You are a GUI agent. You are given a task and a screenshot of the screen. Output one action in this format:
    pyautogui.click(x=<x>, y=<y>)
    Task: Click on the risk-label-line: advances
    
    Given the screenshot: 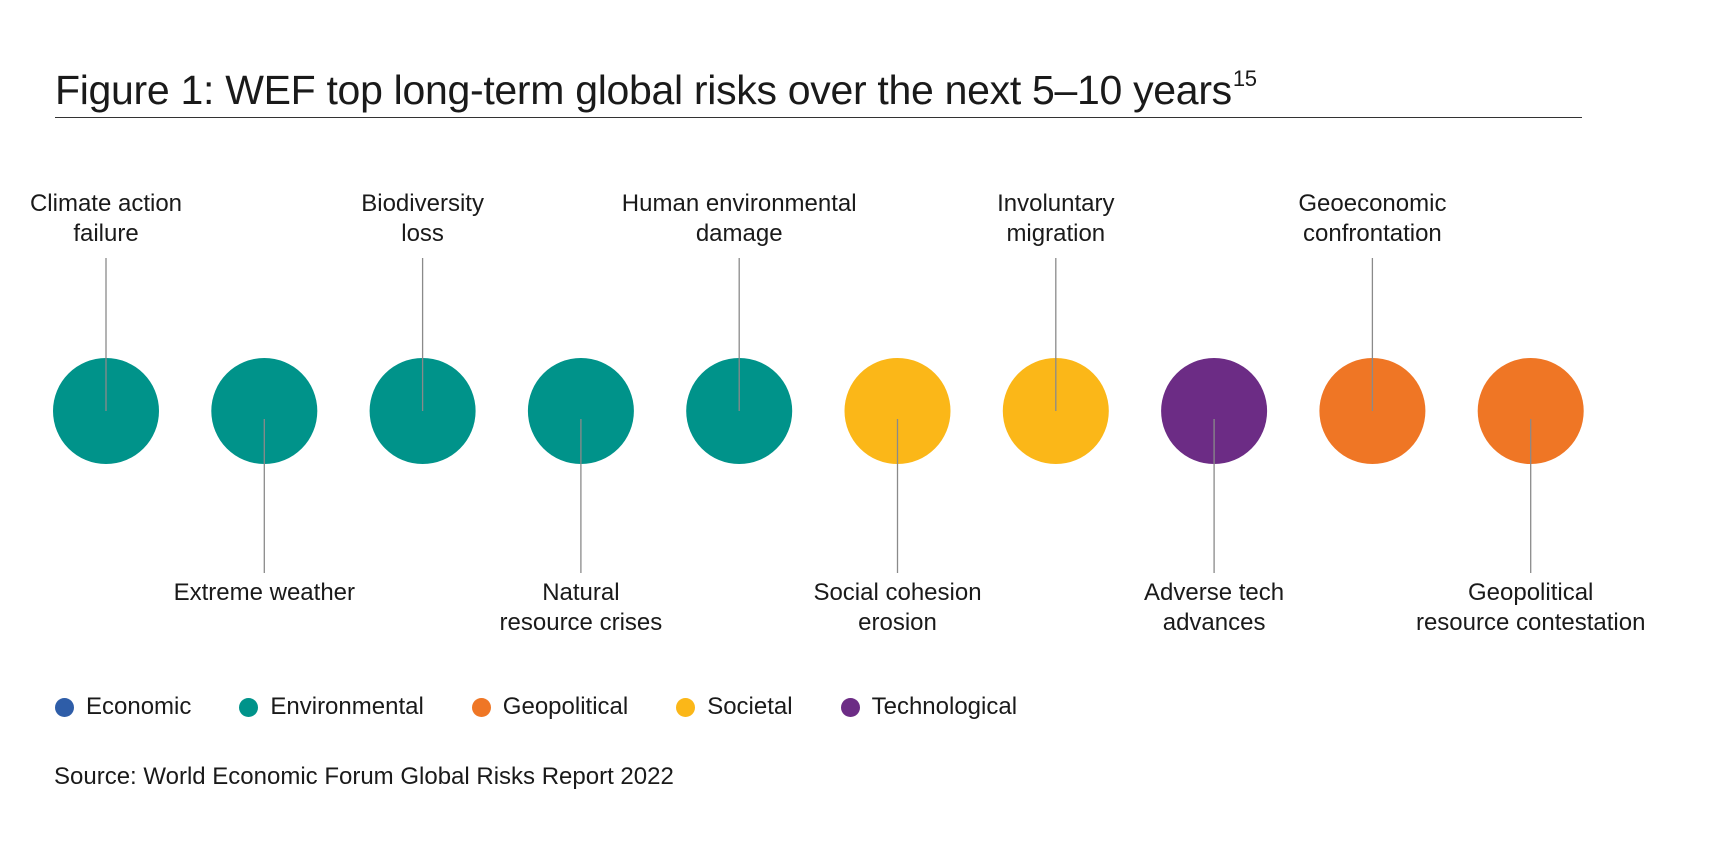 What is the action you would take?
    pyautogui.click(x=1214, y=622)
    